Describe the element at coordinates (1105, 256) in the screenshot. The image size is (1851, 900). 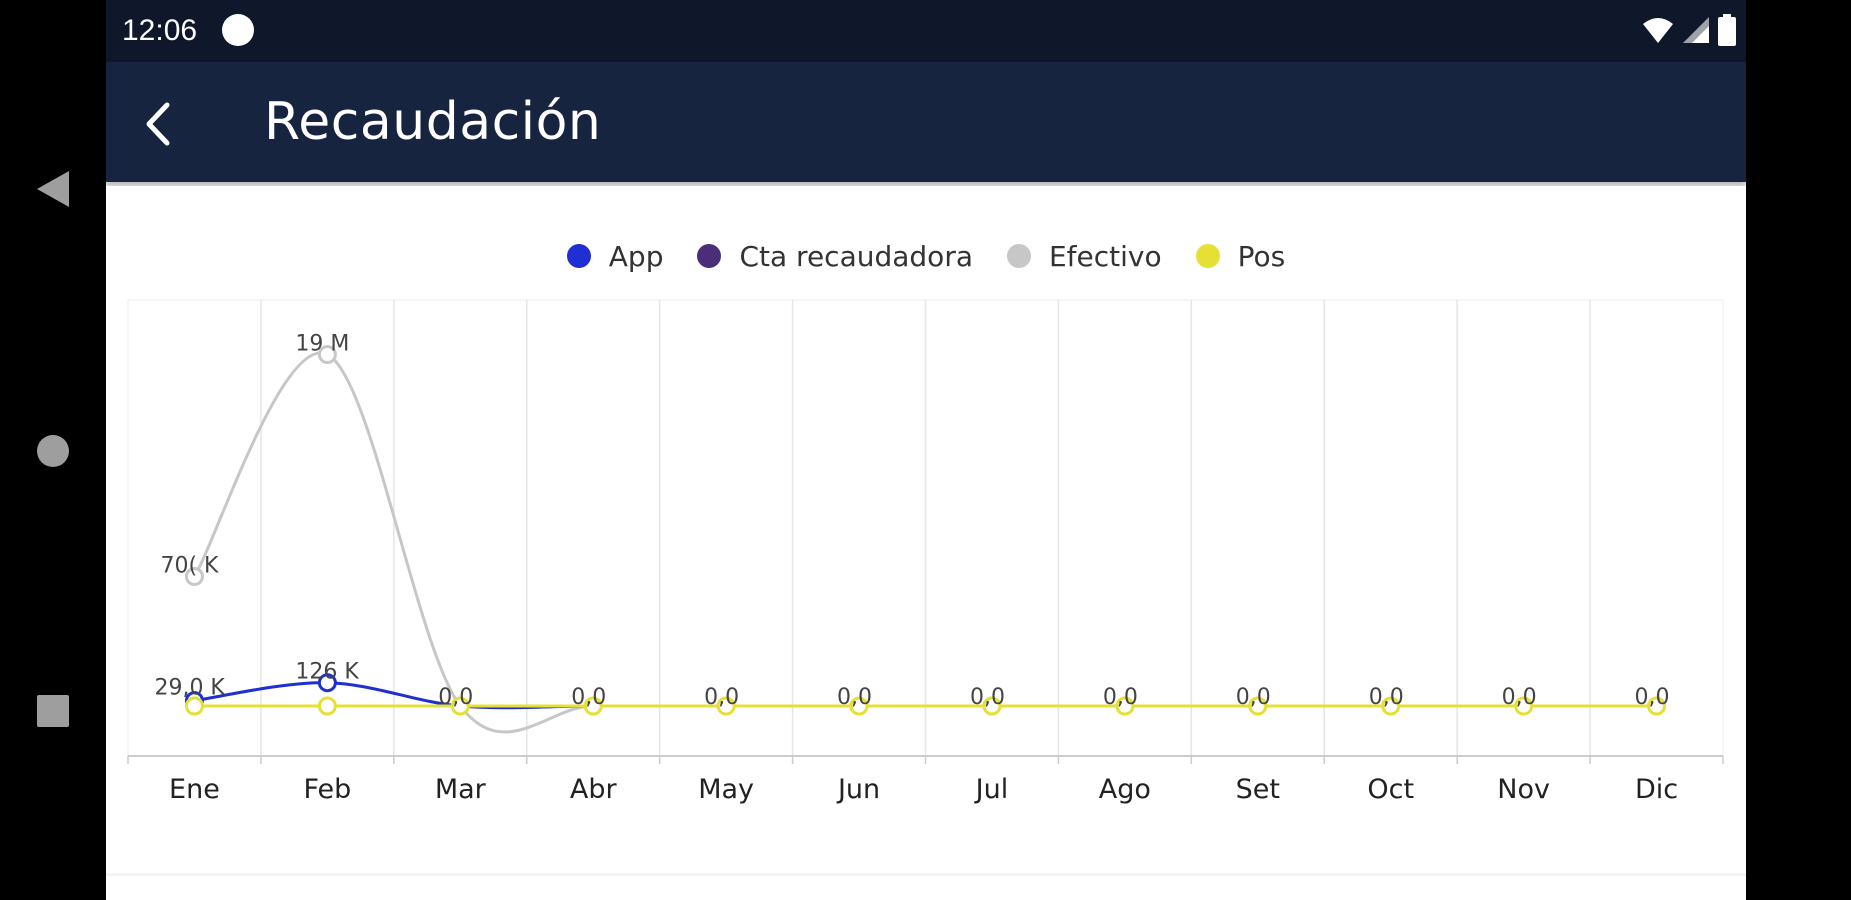
I see `legend-label-efectivo: Efectivo` at that location.